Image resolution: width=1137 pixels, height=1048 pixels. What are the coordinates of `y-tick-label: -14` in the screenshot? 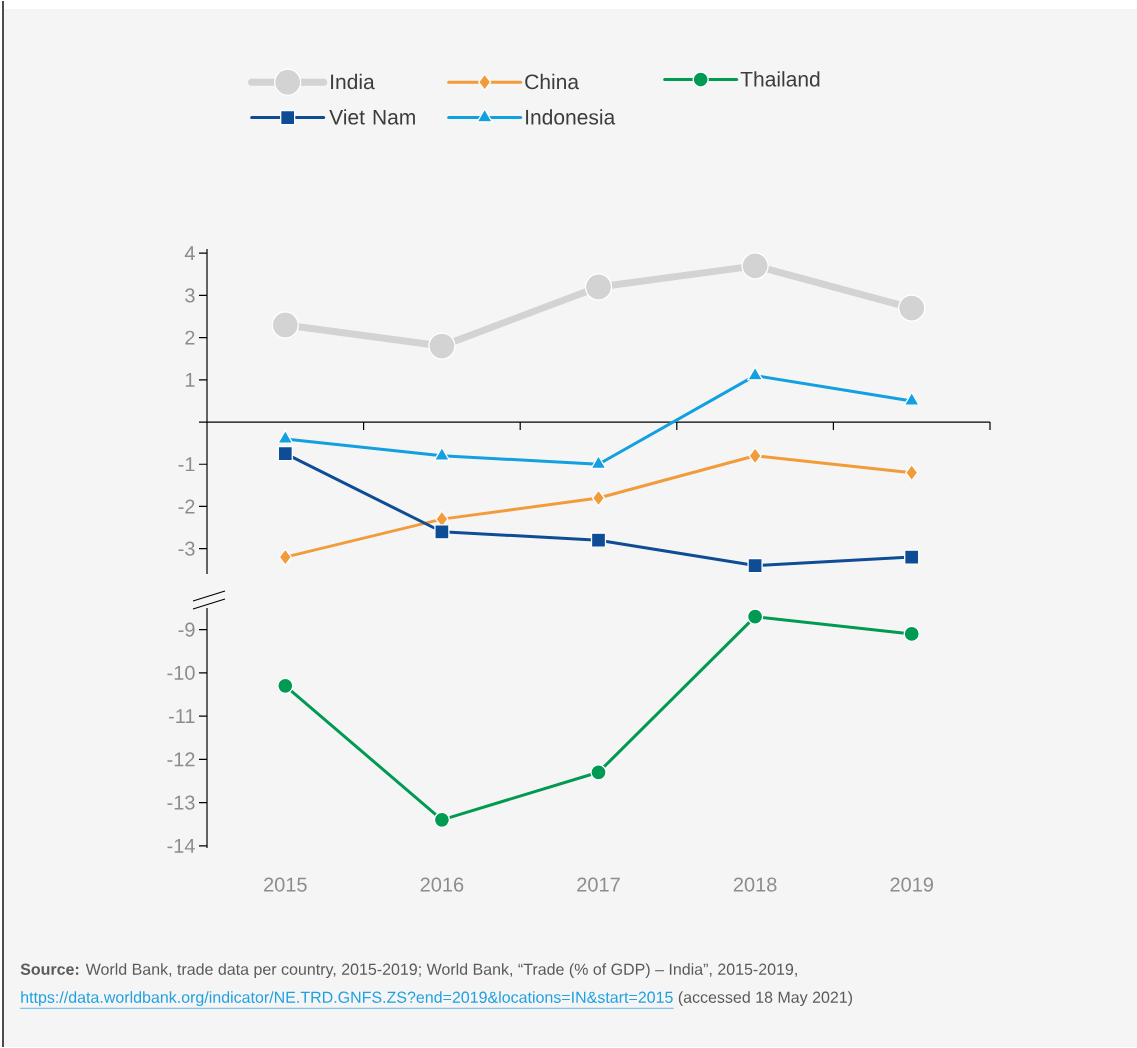 It's located at (181, 845).